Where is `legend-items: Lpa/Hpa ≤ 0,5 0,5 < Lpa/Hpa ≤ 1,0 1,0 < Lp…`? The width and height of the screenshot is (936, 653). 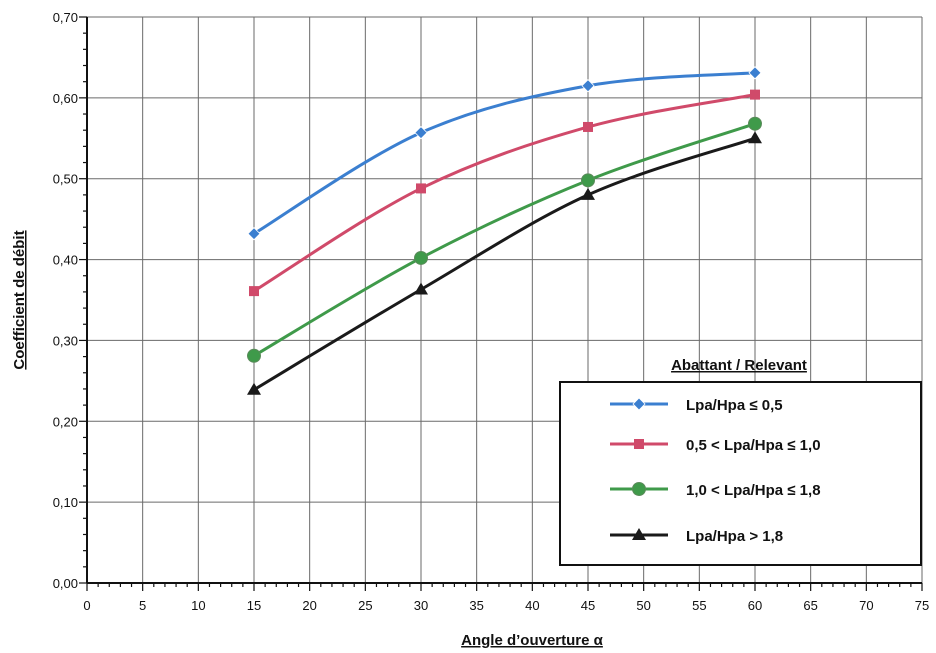
legend-items: Lpa/Hpa ≤ 0,5 0,5 < Lpa/Hpa ≤ 1,0 1,0 < Lp… is located at coordinates (715, 471).